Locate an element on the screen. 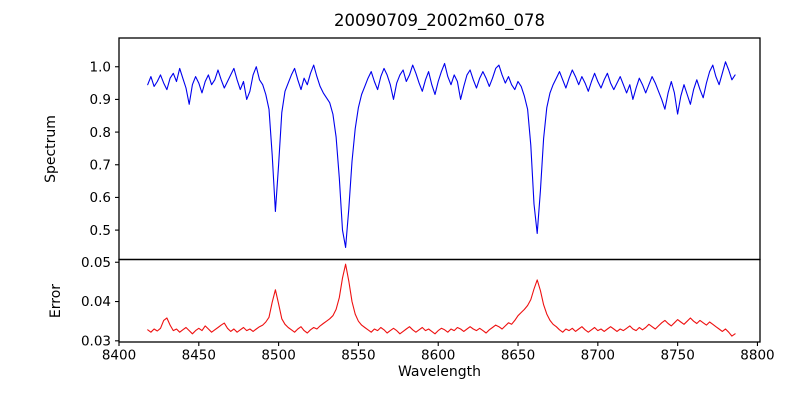 This screenshot has height=400, width=800. chart-title: 20090709_2002m60_078 is located at coordinates (439, 20).